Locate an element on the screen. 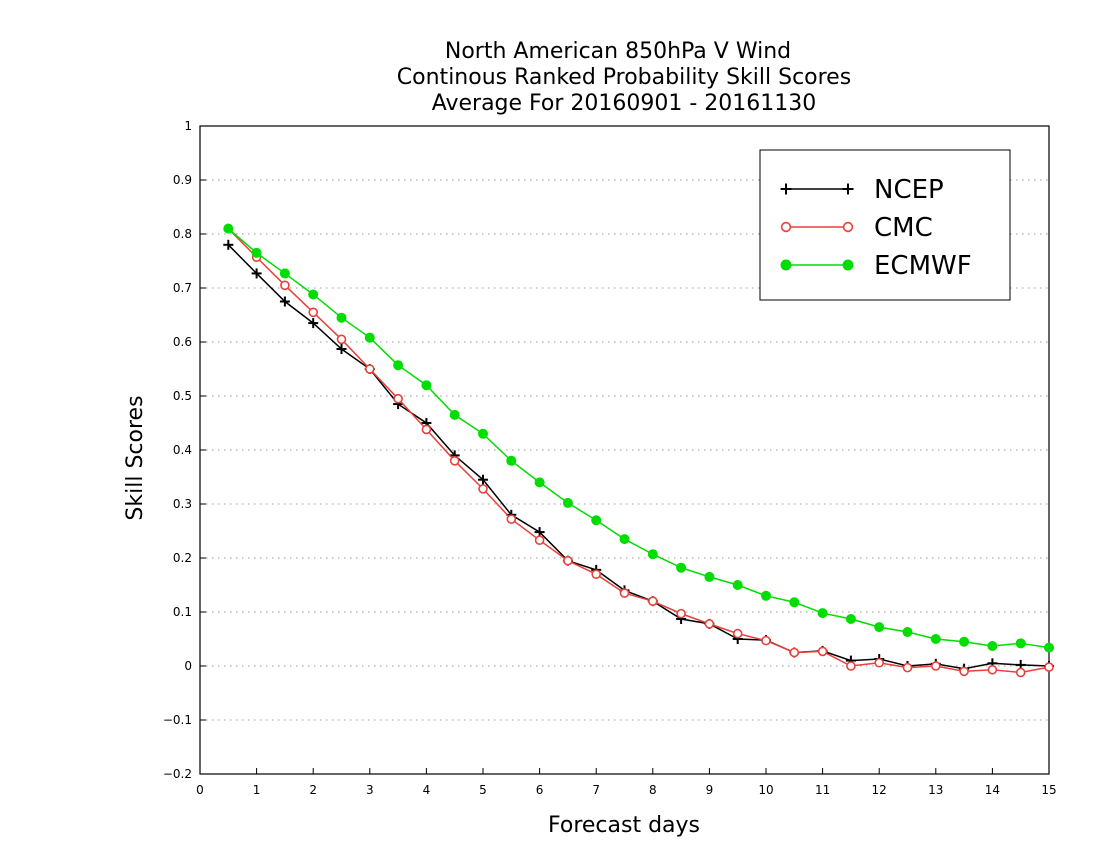 This screenshot has width=1100, height=850. y-tick-label: 1 is located at coordinates (188, 126).